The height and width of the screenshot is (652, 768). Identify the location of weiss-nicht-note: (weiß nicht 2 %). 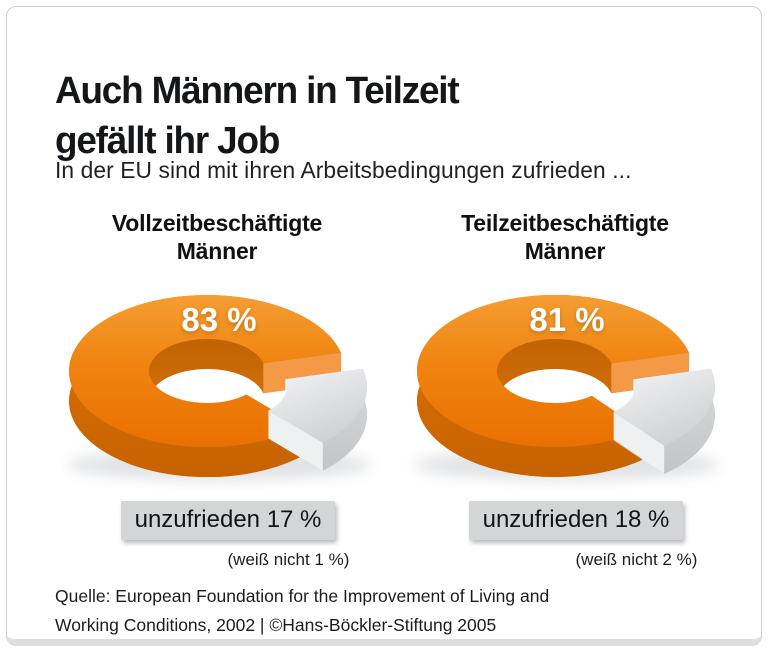
(636, 559).